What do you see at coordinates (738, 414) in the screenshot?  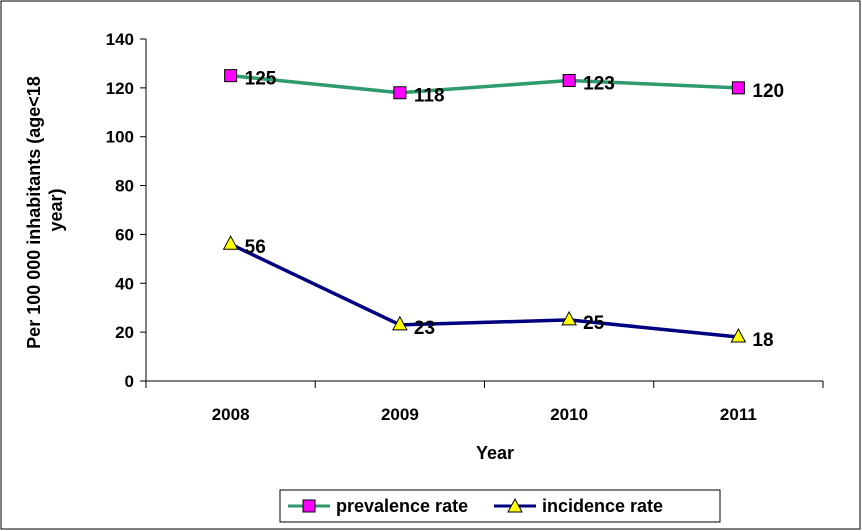 I see `x-tick-label: 2011` at bounding box center [738, 414].